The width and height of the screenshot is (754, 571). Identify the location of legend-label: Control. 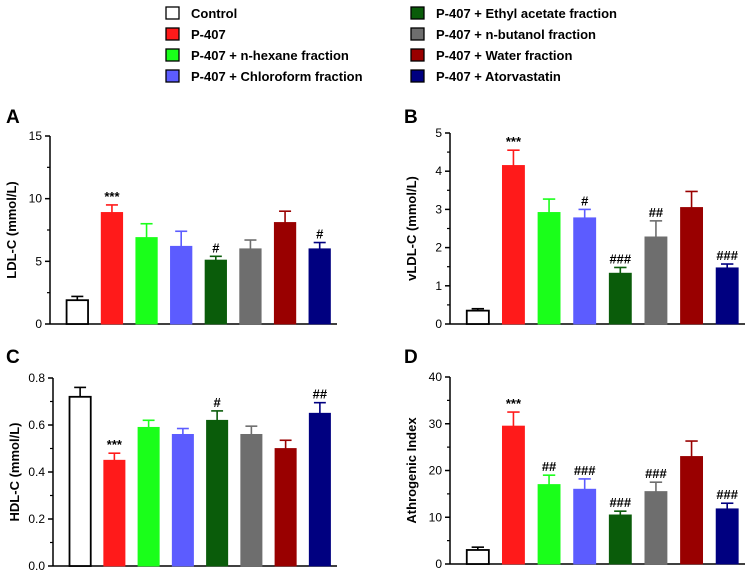
(214, 13).